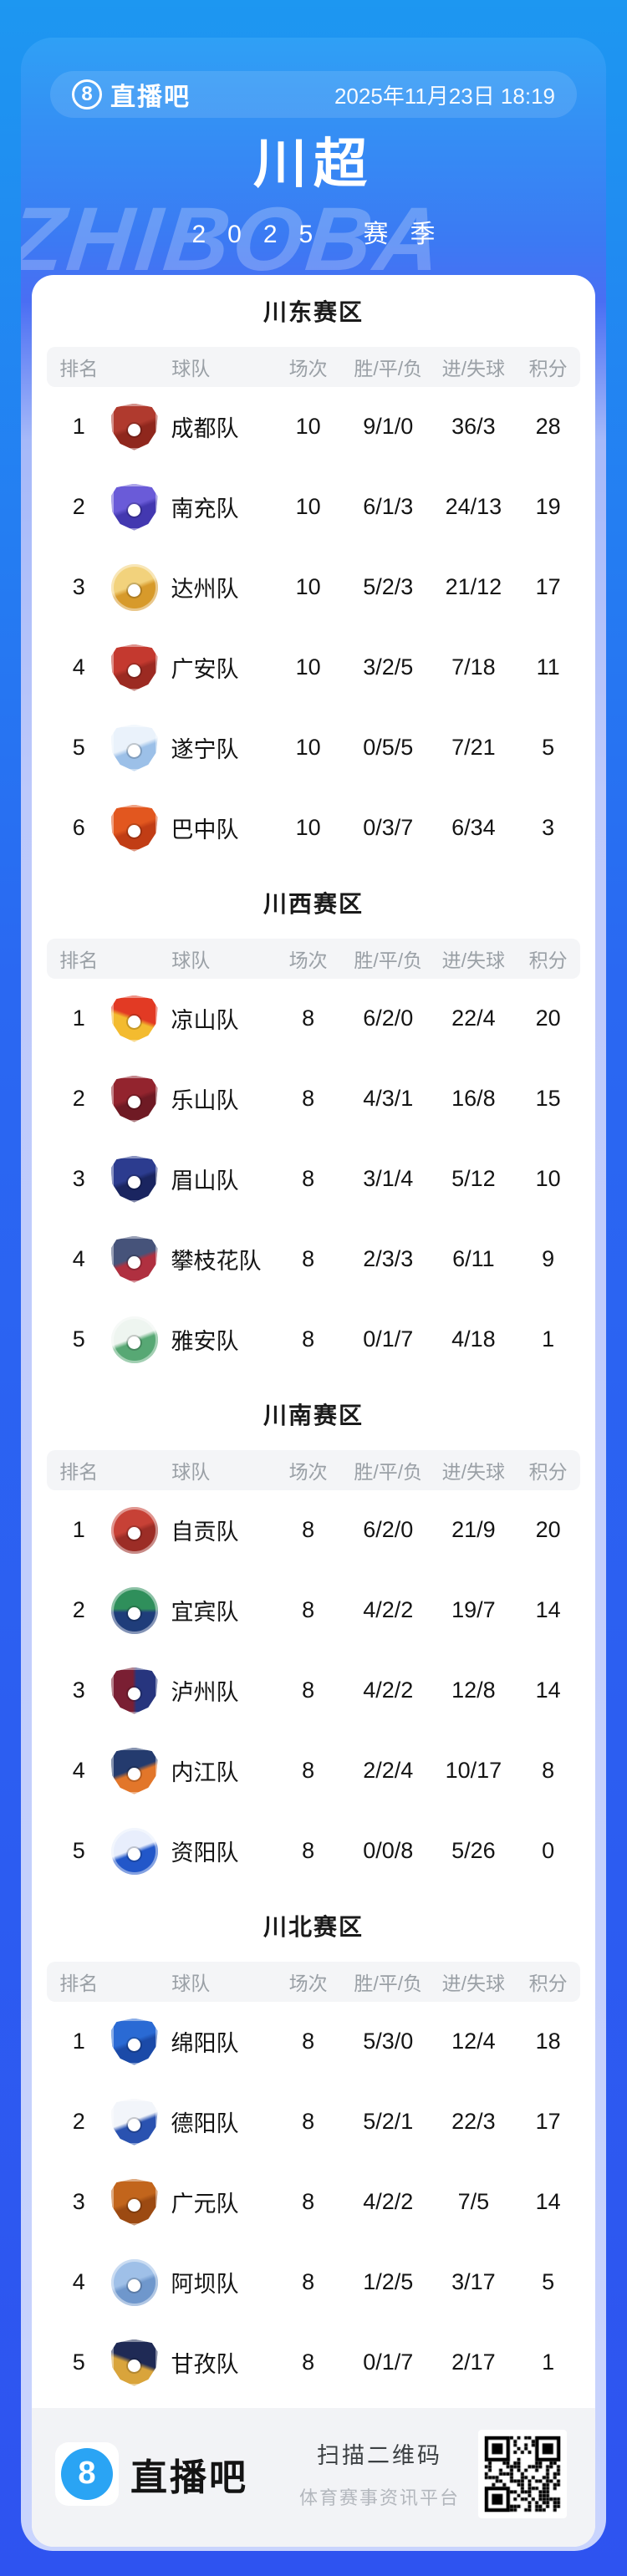  I want to click on points-cell: 18, so click(548, 2041).